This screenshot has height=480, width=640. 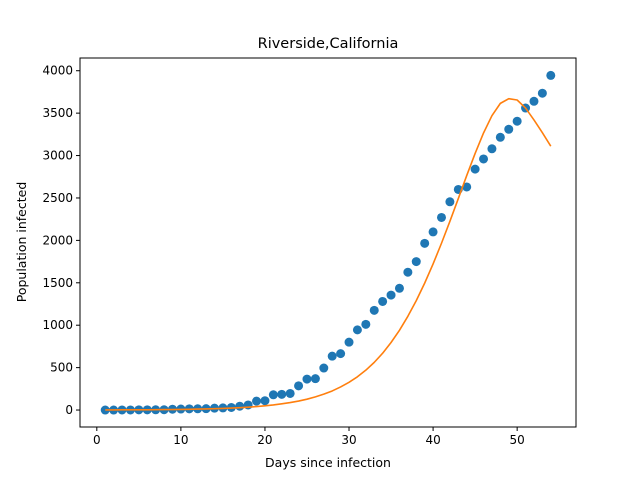 What do you see at coordinates (57, 325) in the screenshot?
I see `y-tick-label: 1000` at bounding box center [57, 325].